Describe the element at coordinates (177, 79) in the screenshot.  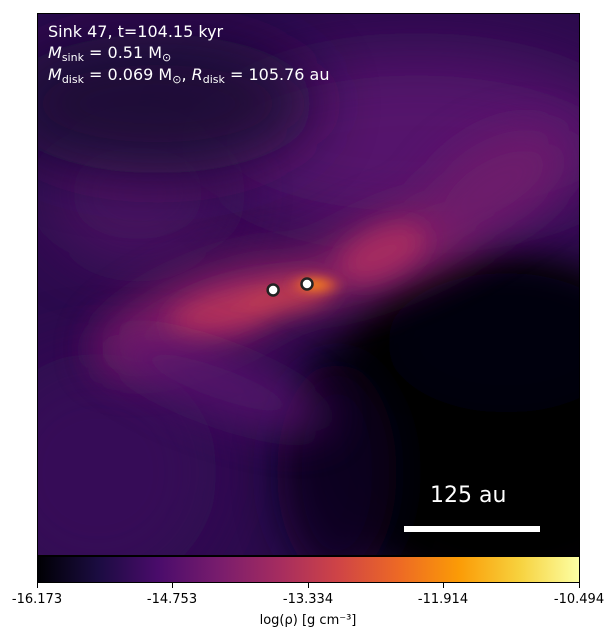
I see `disk-solar-subscript: ⊙` at that location.